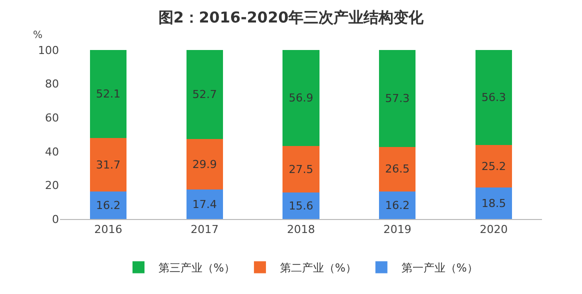 The width and height of the screenshot is (582, 294). I want to click on y-tick-label: 60, so click(52, 117).